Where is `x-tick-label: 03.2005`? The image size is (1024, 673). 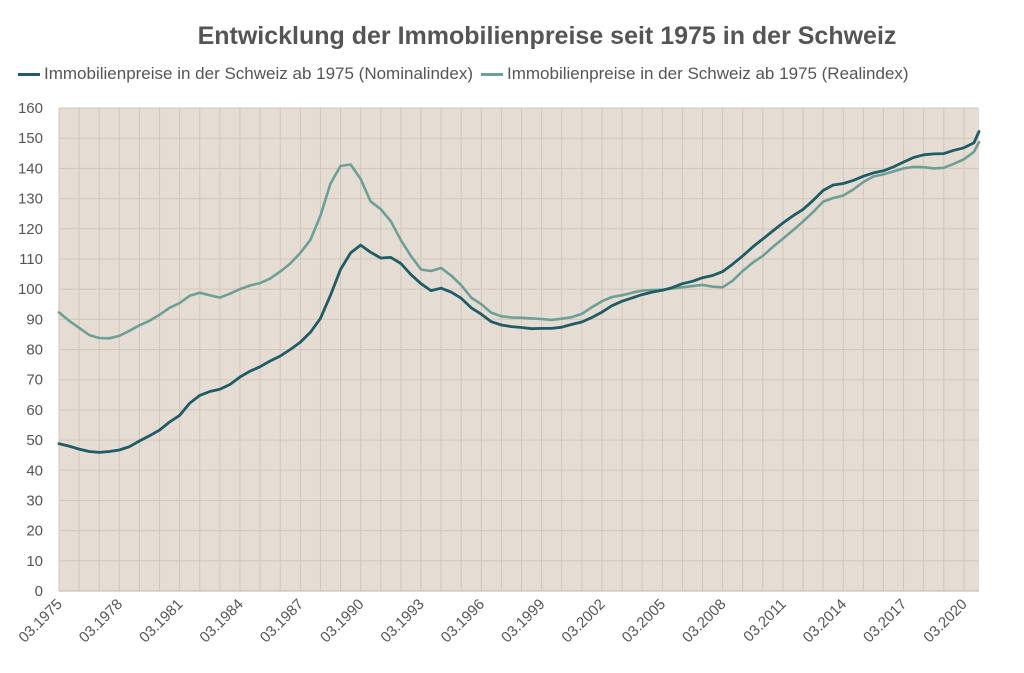 x-tick-label: 03.2005 is located at coordinates (644, 621).